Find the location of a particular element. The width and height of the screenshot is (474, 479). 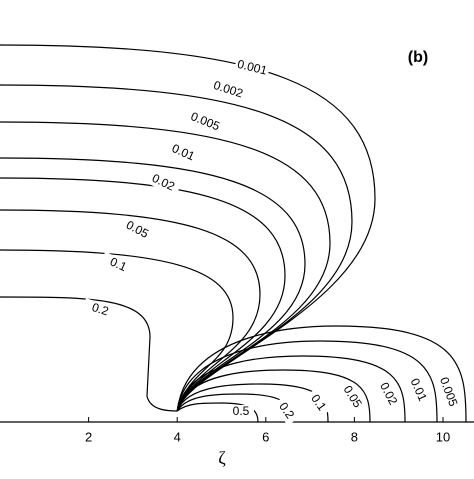

x-tick-label: 2 is located at coordinates (88, 436).